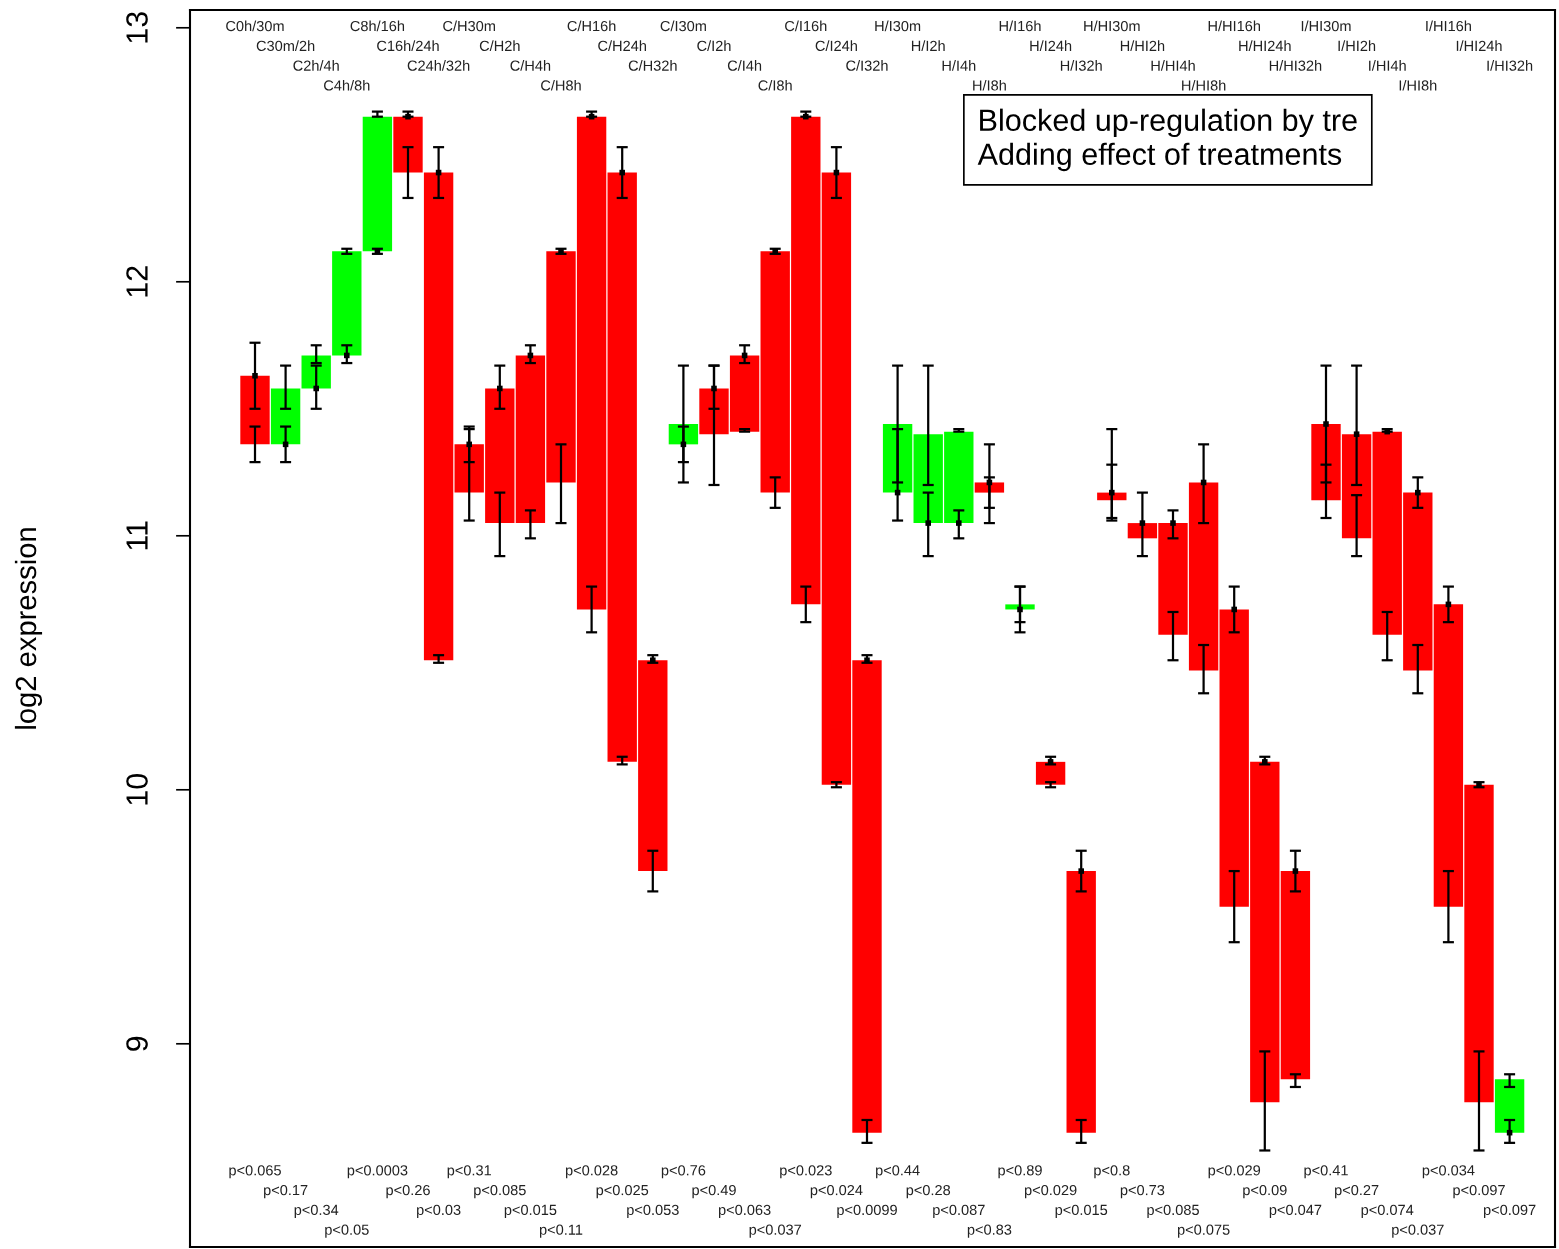 This screenshot has height=1249, width=1559. What do you see at coordinates (1448, 1172) in the screenshot?
I see `annotation: p<0.034` at bounding box center [1448, 1172].